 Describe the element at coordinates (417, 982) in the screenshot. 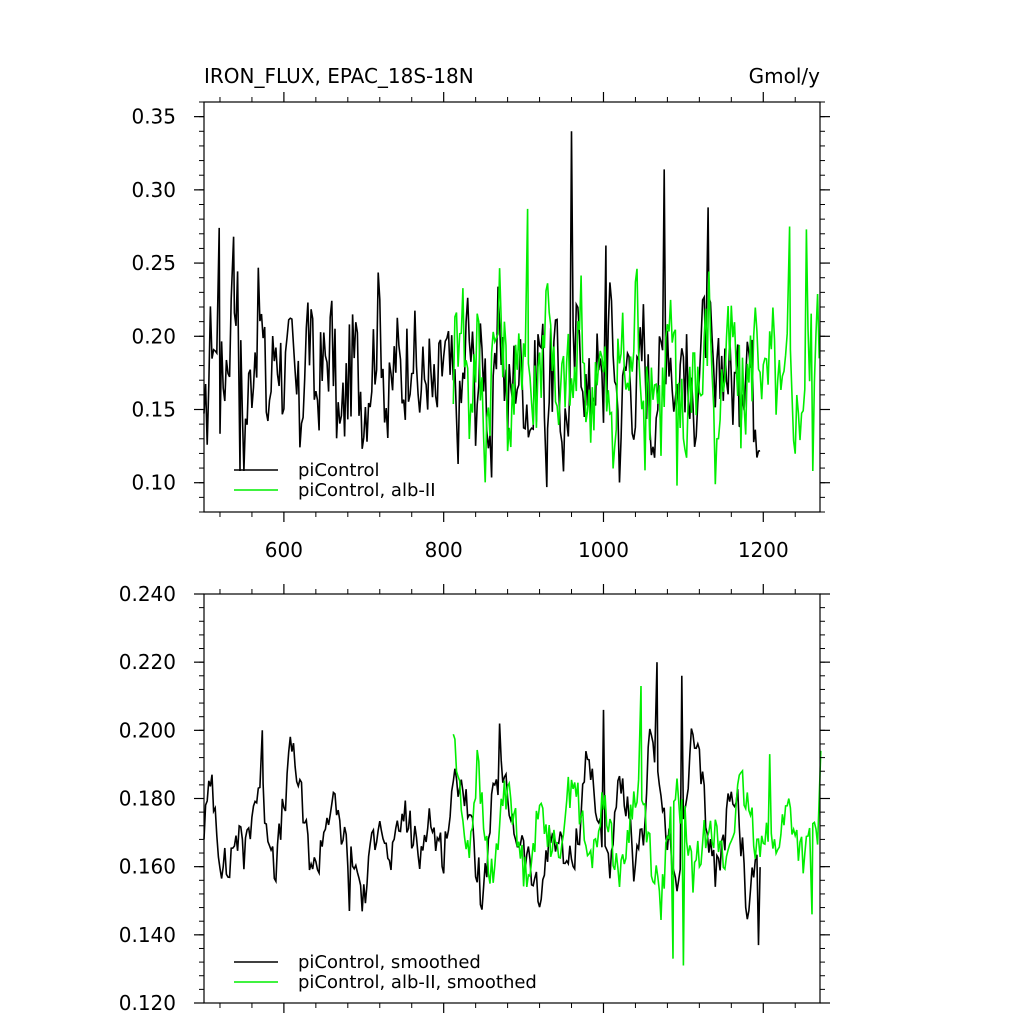

I see `legend-label-alb-ii-smoothed: piControl, alb-II, smoothed` at that location.